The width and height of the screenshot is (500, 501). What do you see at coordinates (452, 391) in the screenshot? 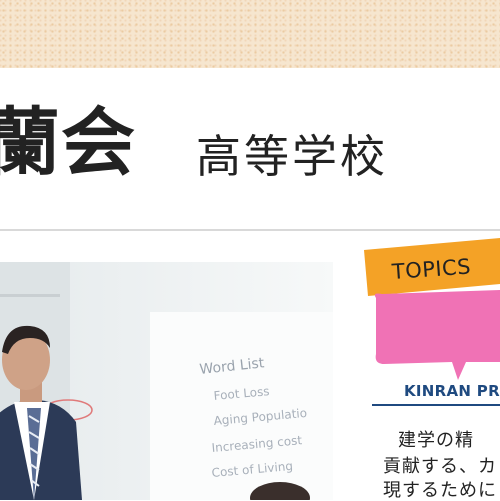
I see `topics-heading: KINRAN PRI` at bounding box center [452, 391].